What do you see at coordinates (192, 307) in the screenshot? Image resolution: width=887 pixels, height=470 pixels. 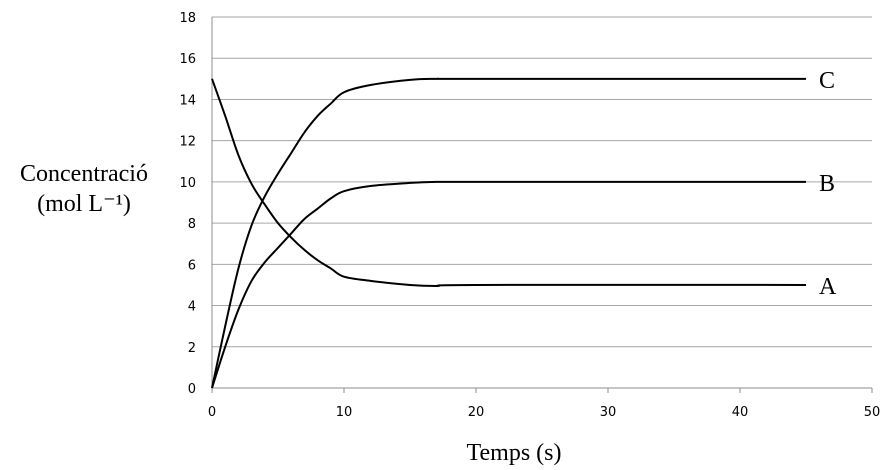 I see `y-tick-4: 4` at bounding box center [192, 307].